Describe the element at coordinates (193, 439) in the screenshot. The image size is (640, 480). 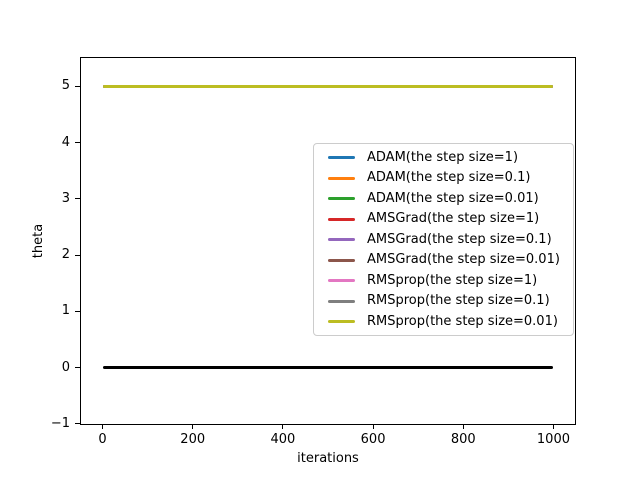
I see `x-tick-label: 200` at that location.